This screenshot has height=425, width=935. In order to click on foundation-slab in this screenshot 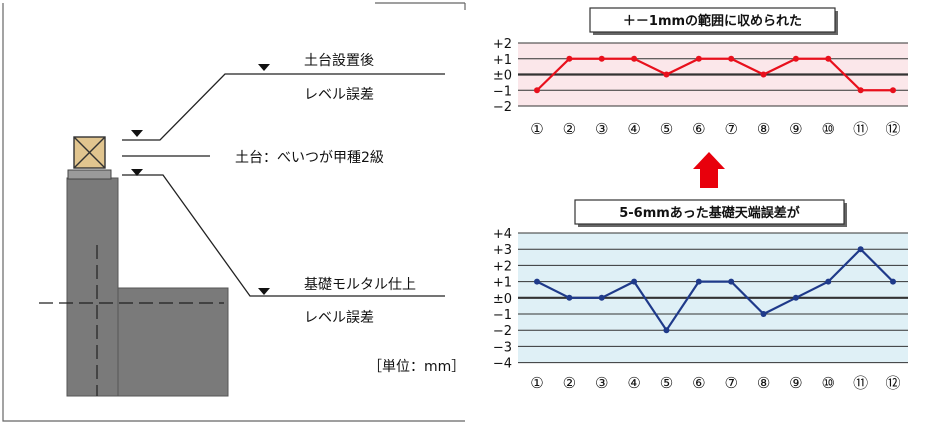, I will do `click(173, 342)`.